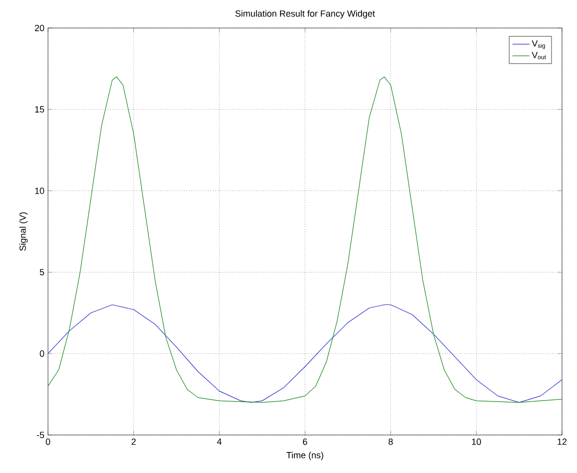 Image resolution: width=577 pixels, height=473 pixels. Describe the element at coordinates (23, 231) in the screenshot. I see `y-axis-title: Signal (V)` at that location.